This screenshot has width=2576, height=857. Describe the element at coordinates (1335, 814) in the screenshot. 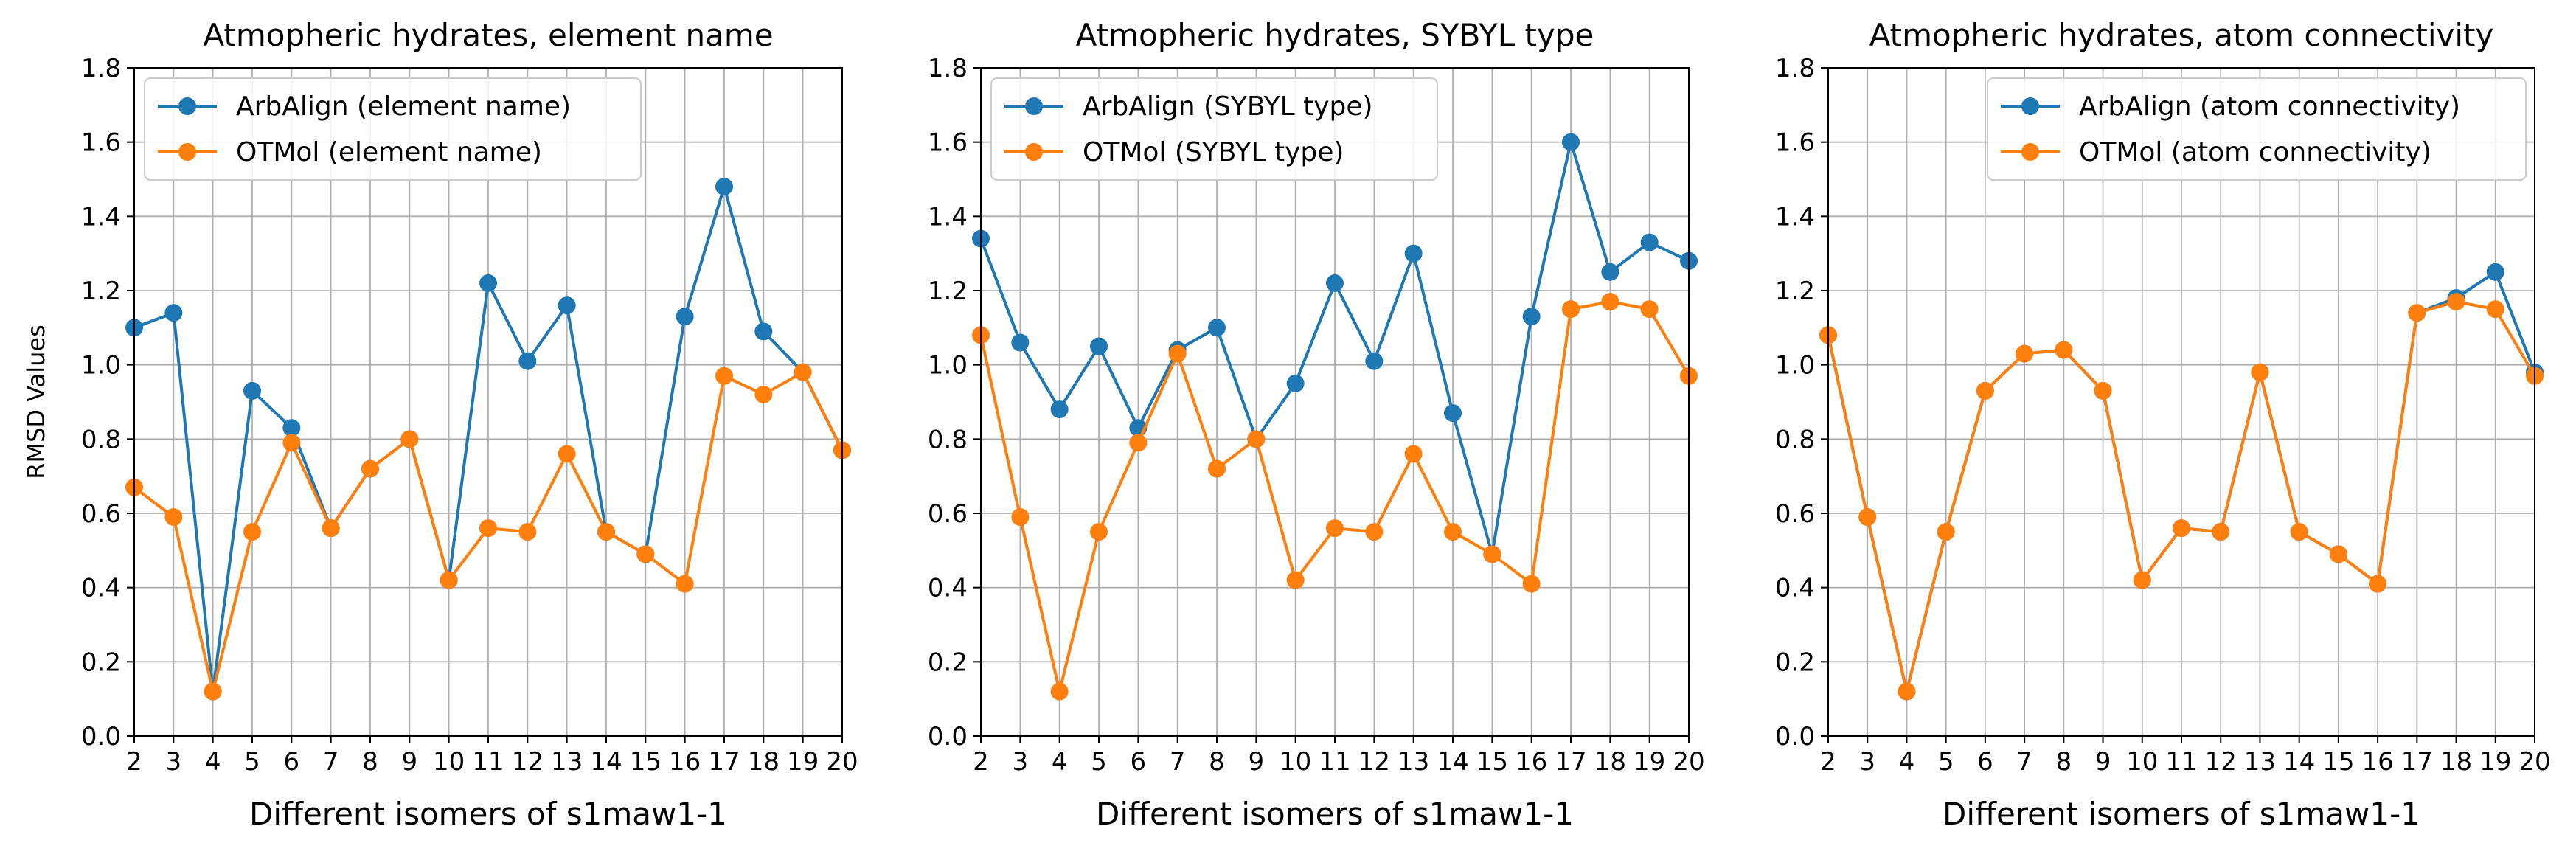

I see `x-axis-label: Different isomers of s1maw1-1` at that location.